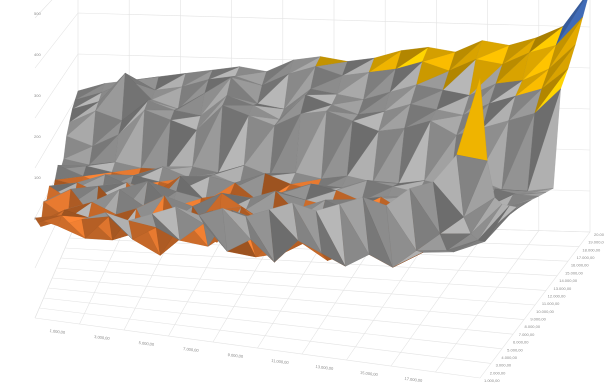 Image resolution: width=604 pixels, height=383 pixels. Describe the element at coordinates (57, 331) in the screenshot. I see `x-tick-label: 1.000,00` at that location.